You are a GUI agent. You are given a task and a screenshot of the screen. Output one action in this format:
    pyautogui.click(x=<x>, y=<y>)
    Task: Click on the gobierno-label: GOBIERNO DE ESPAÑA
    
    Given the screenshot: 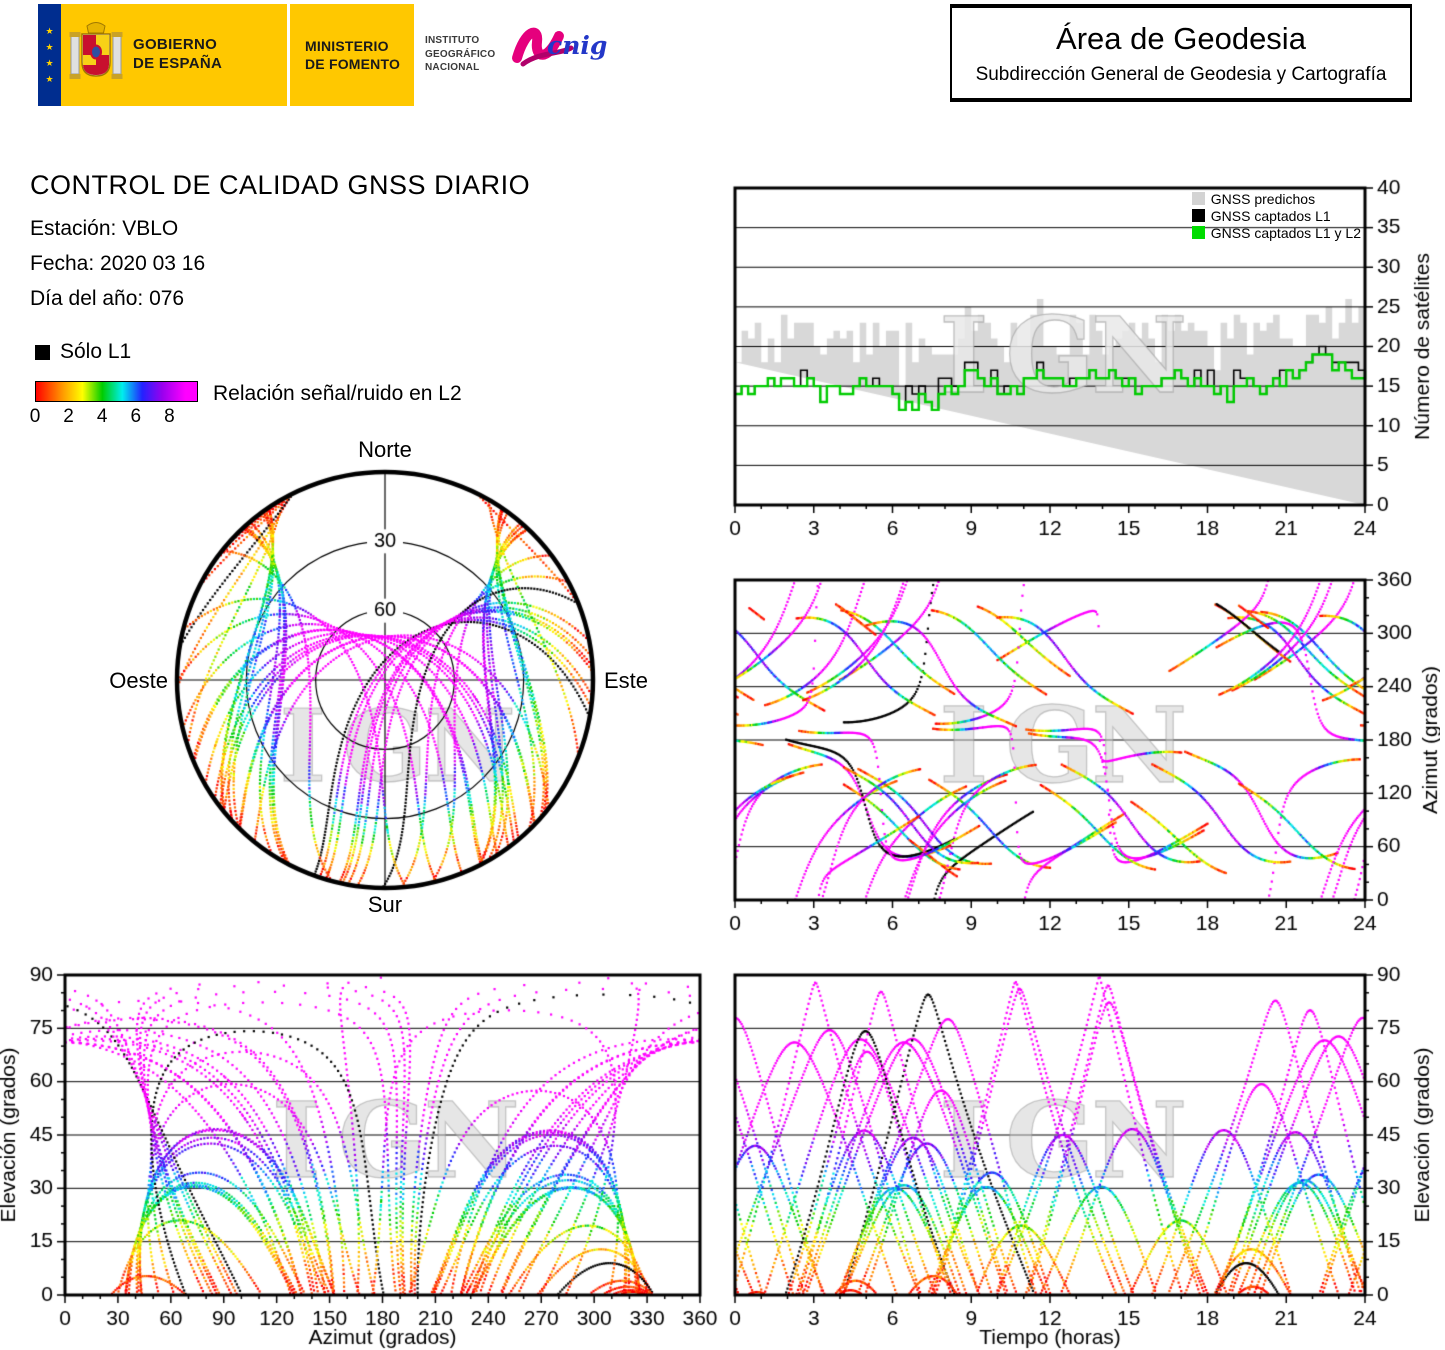 What is the action you would take?
    pyautogui.click(x=177, y=55)
    